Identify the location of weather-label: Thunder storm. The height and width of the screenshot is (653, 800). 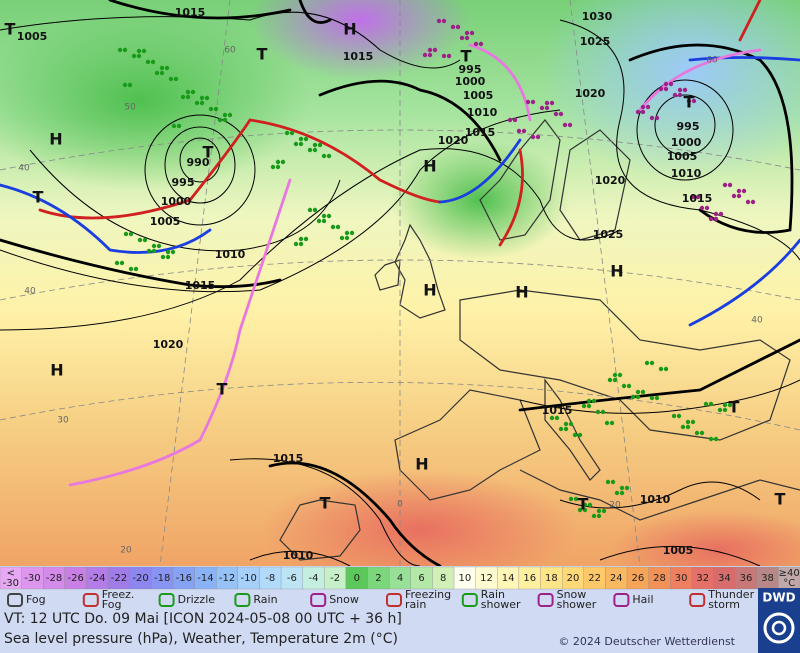
(730, 599).